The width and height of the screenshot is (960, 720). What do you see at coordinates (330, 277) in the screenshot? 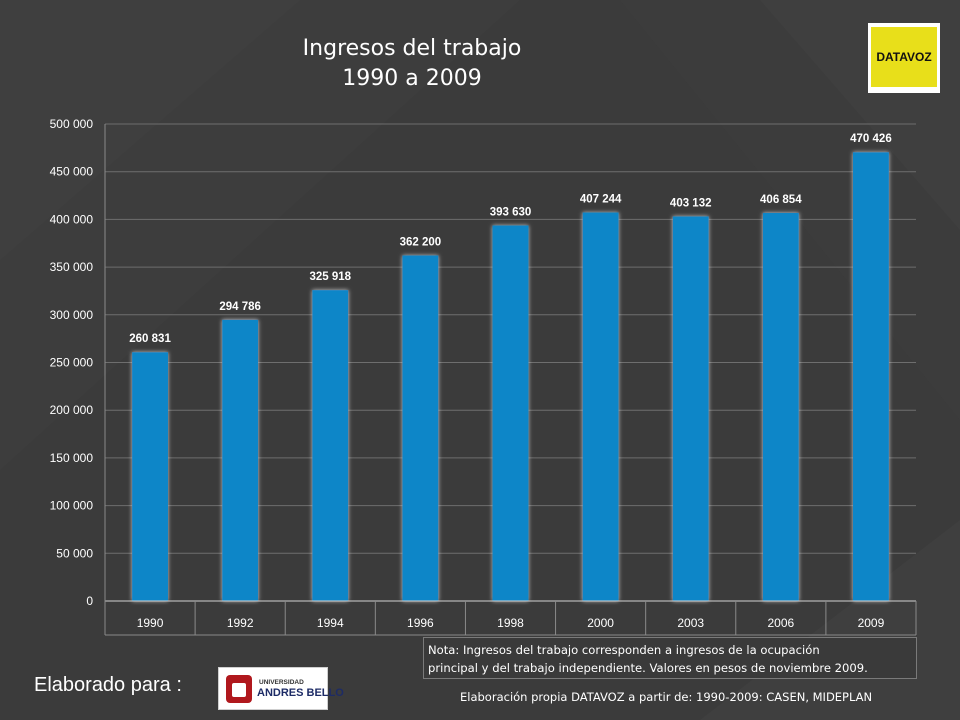
I see `data-label: 325 918` at bounding box center [330, 277].